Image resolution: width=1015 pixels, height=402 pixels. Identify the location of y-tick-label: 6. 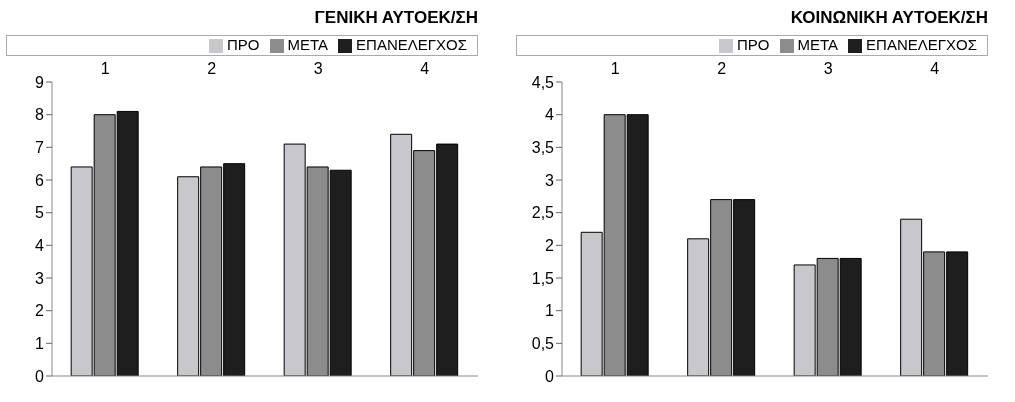
(40, 180).